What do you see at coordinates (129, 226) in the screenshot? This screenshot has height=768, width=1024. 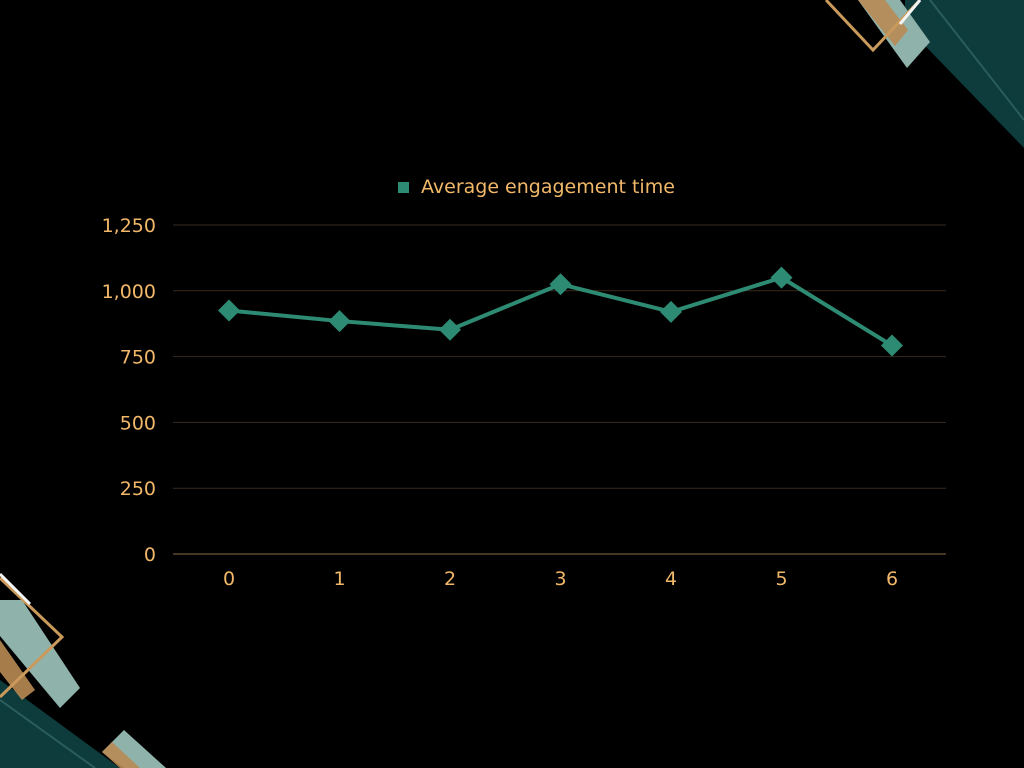 I see `y-tick-label: 1,250` at bounding box center [129, 226].